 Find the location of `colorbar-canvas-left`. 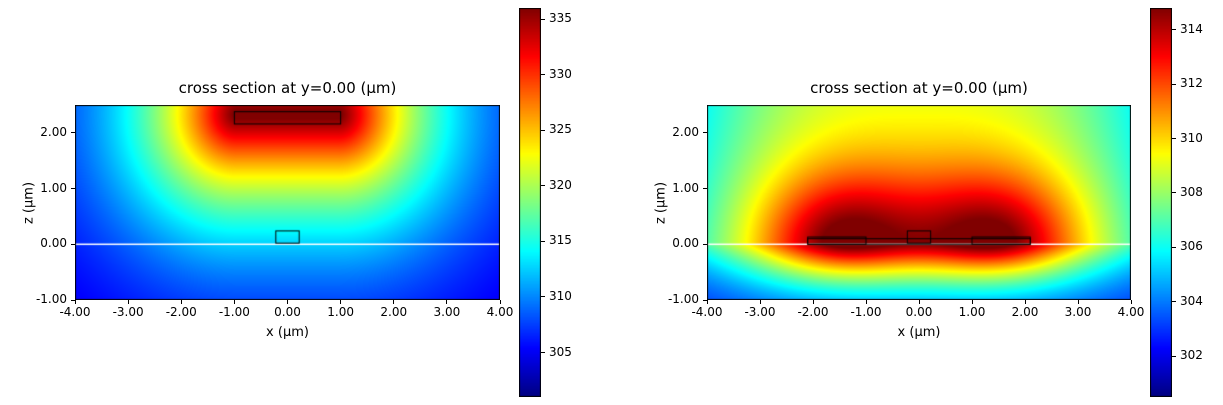

colorbar-canvas-left is located at coordinates (530, 202).